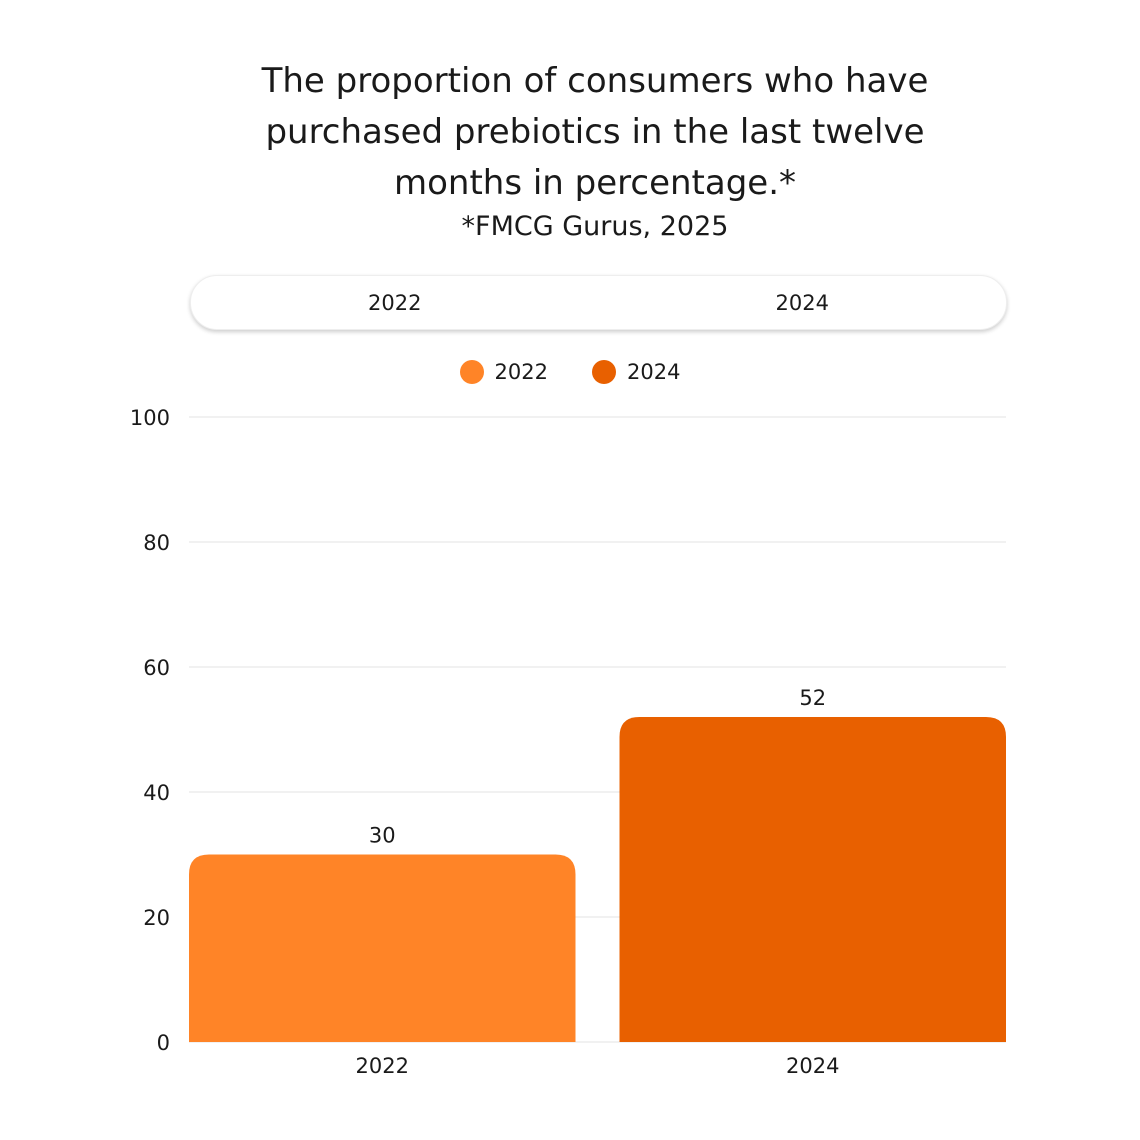 The height and width of the screenshot is (1140, 1140). What do you see at coordinates (812, 1066) in the screenshot?
I see `x-tick-label: 2024` at bounding box center [812, 1066].